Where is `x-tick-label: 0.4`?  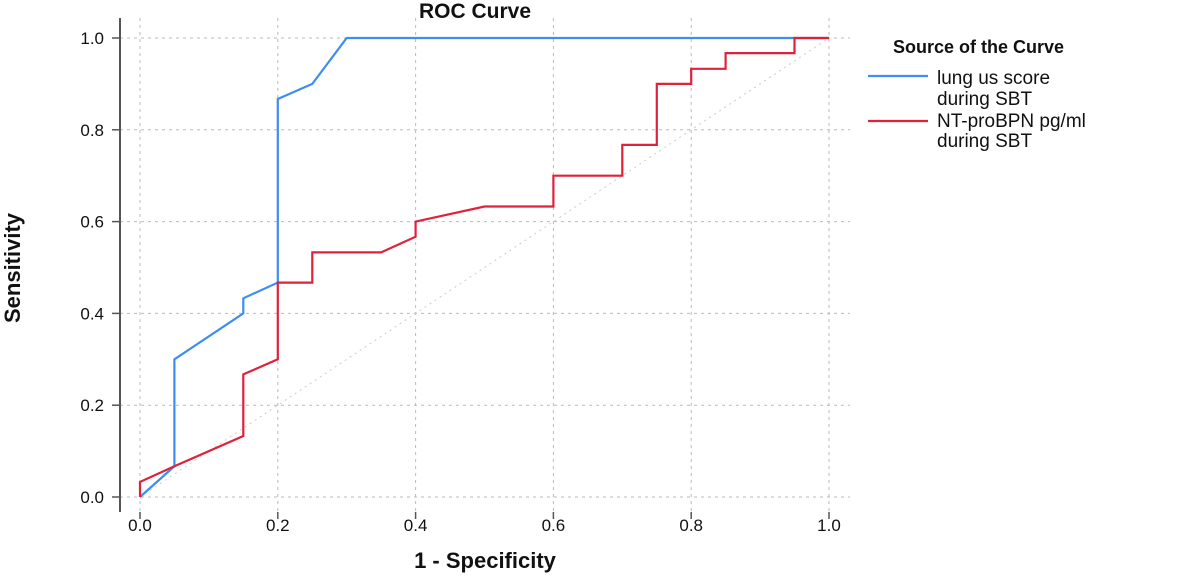
x-tick-label: 0.4 is located at coordinates (416, 525).